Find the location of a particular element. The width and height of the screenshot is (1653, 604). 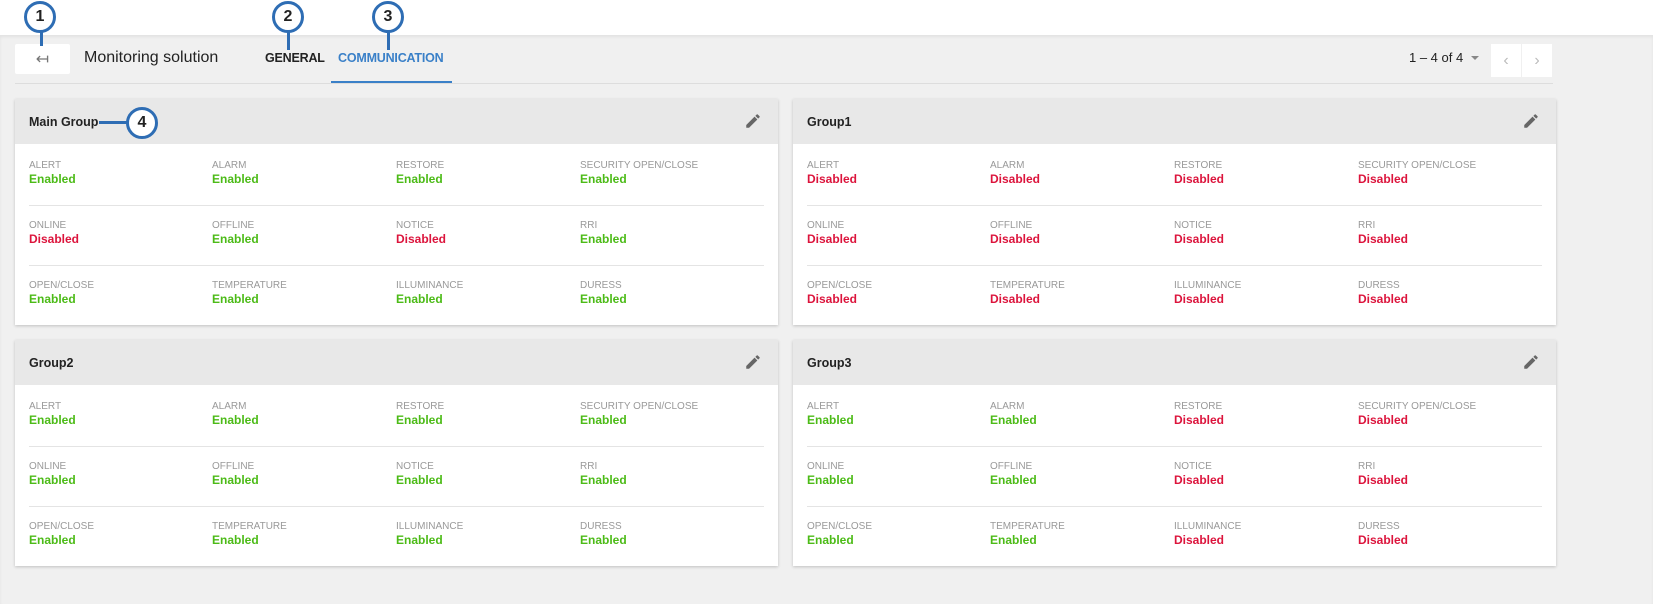

pagination-range: 1 – 4 of 4 is located at coordinates (1436, 57).